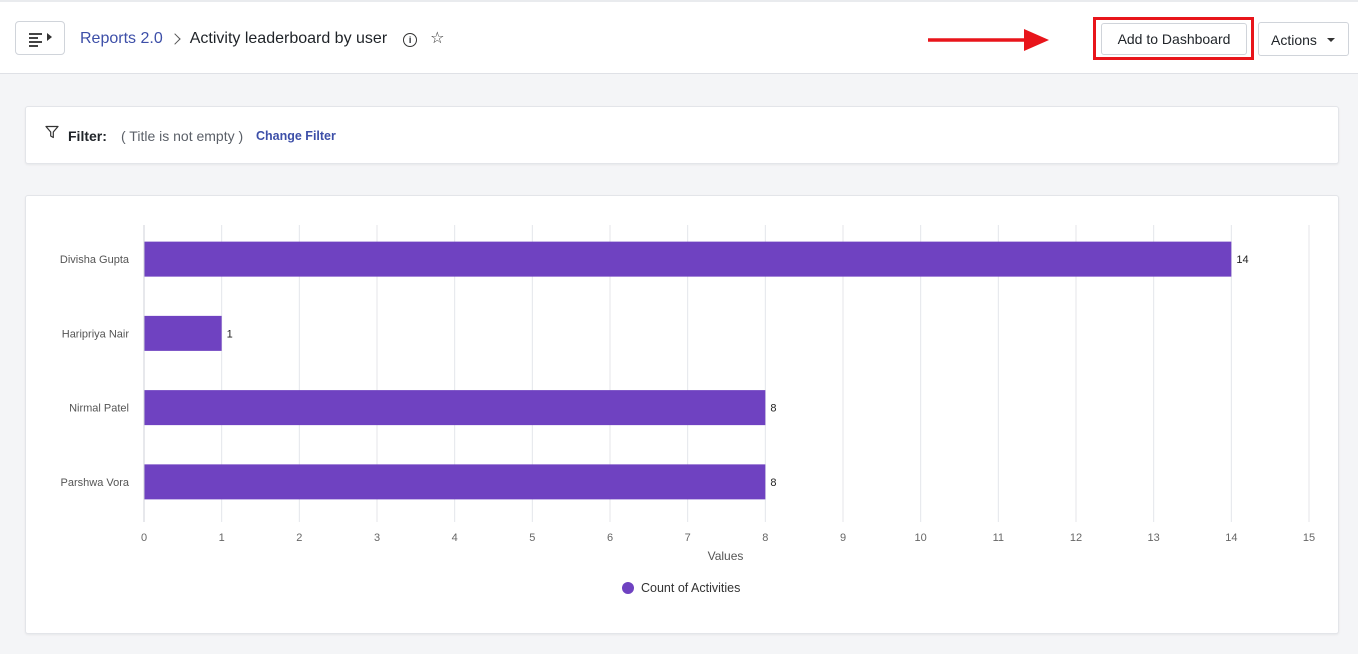 Image resolution: width=1358 pixels, height=654 pixels. Describe the element at coordinates (222, 538) in the screenshot. I see `x-tick-label: 1` at that location.